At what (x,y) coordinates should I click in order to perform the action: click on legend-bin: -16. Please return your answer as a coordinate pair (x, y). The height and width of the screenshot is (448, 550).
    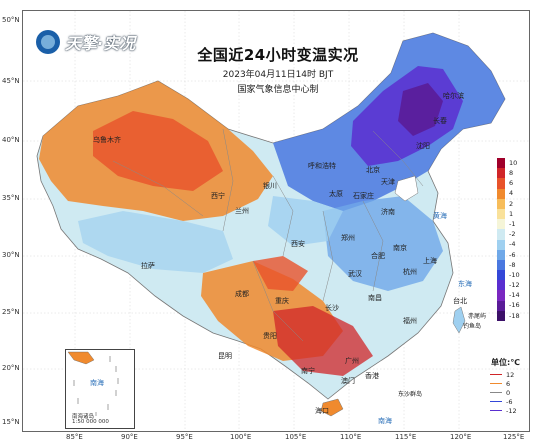
    Looking at the image, I should click on (512, 305).